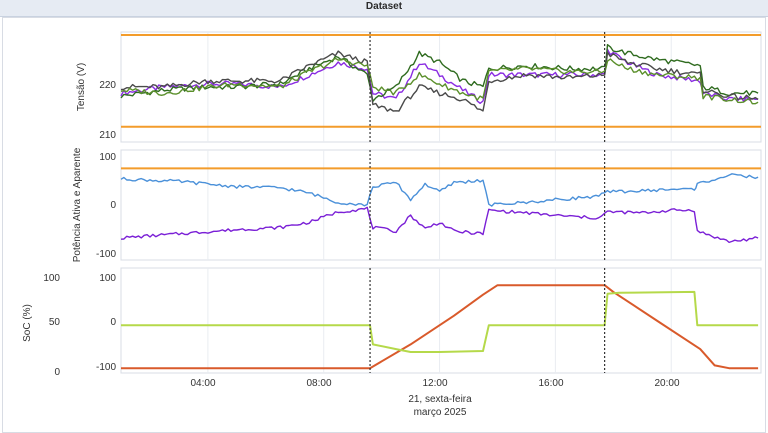 This screenshot has width=768, height=433. Describe the element at coordinates (202, 383) in the screenshot. I see `x-tick-0400: 04:00` at that location.